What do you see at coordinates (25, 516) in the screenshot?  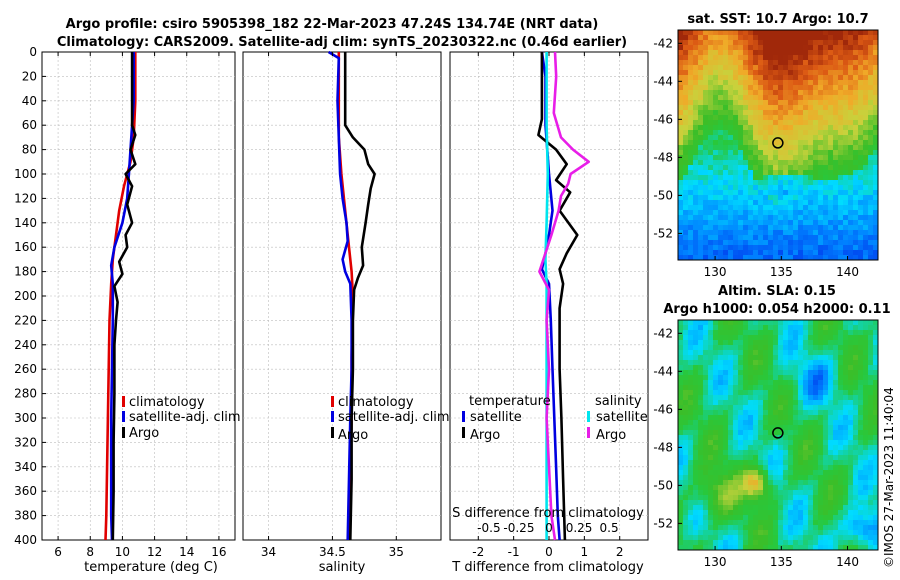 I see `depth-tick-label: 380` at bounding box center [25, 516].